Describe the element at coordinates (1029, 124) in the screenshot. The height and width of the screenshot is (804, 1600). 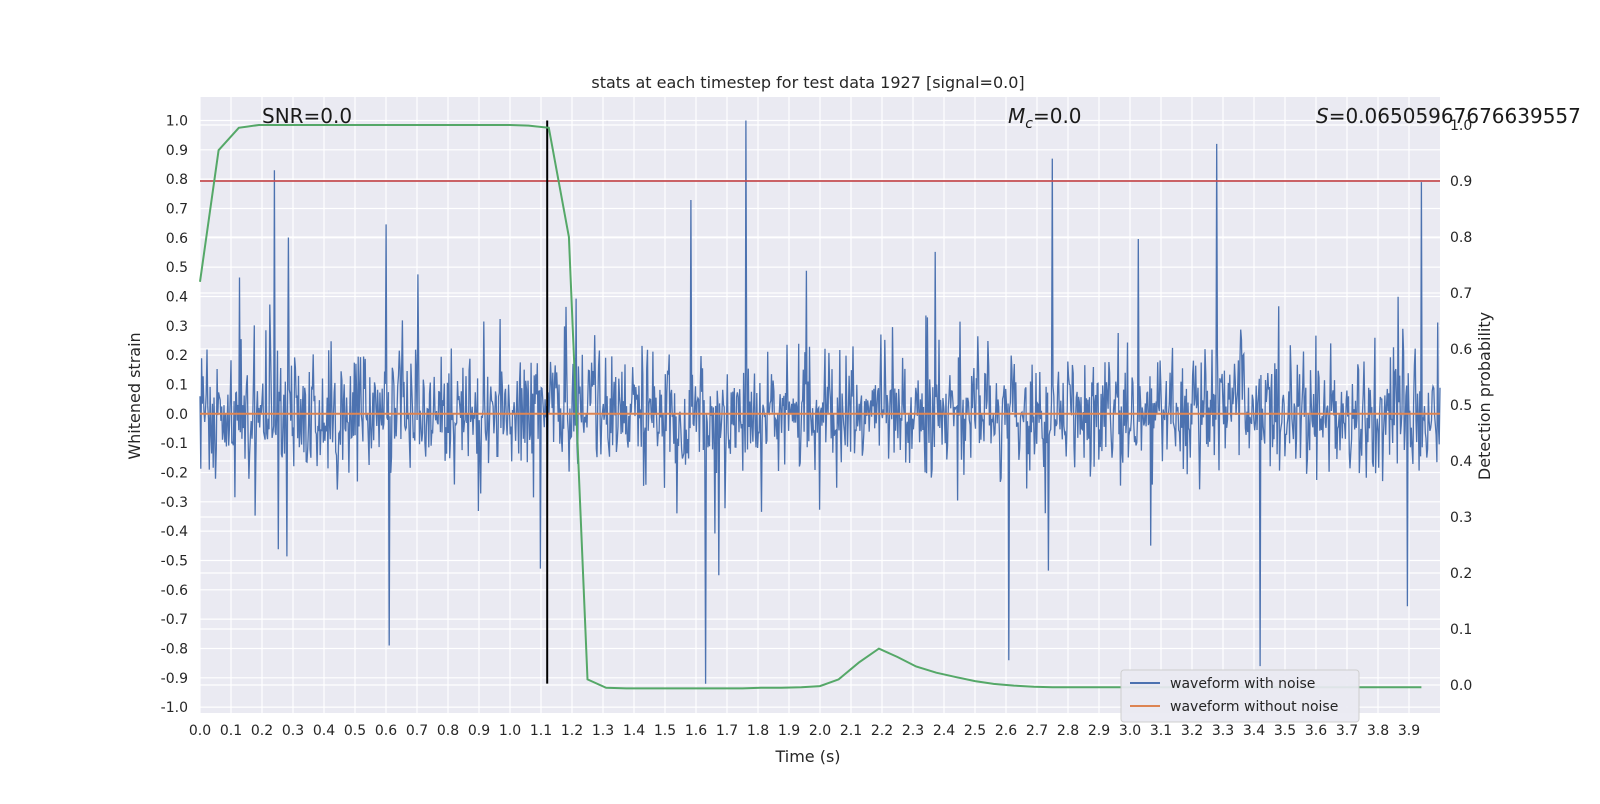
I see `mc-subscript: c` at that location.